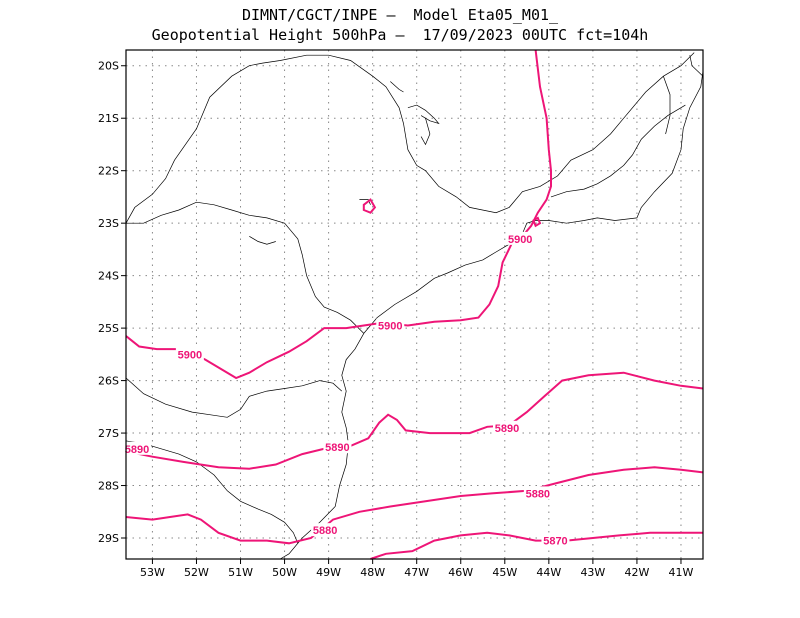 The width and height of the screenshot is (800, 618). I want to click on lat-tick-label: 24S, so click(108, 276).